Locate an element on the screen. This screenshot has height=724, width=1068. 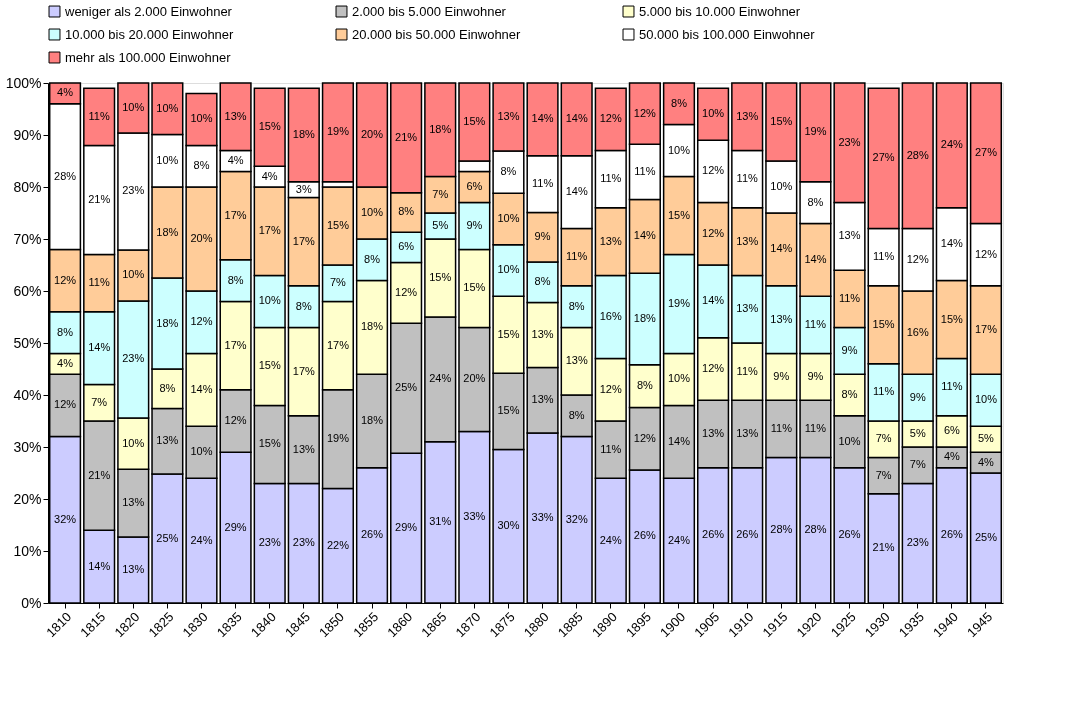
legend-label: mehr als 100.000 Einwohner is located at coordinates (148, 57).